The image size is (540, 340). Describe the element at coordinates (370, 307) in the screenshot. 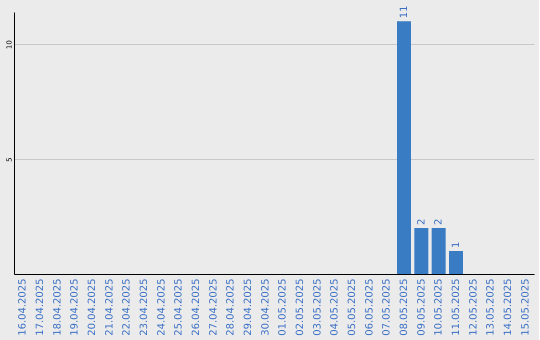

I see `x-tick-label: 06.05.2025` at that location.